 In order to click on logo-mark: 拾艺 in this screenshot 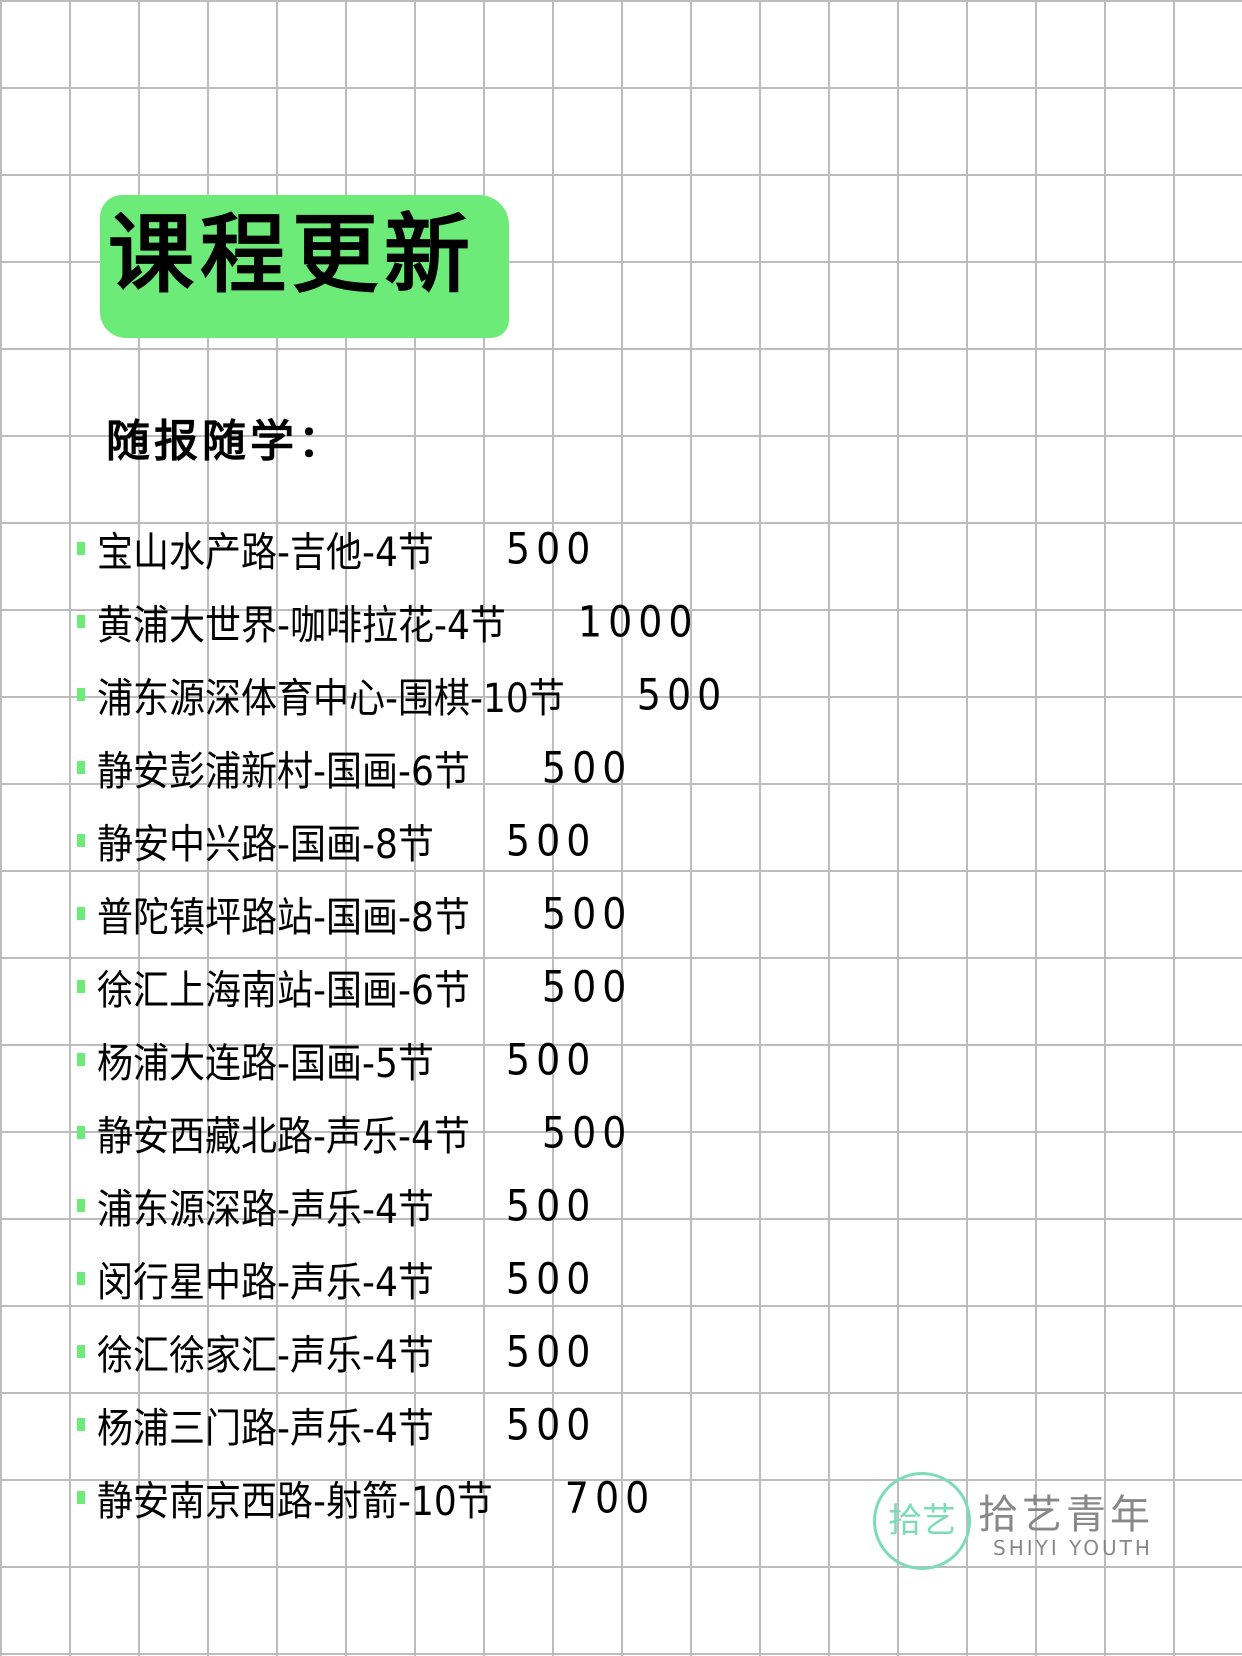, I will do `click(922, 1521)`.